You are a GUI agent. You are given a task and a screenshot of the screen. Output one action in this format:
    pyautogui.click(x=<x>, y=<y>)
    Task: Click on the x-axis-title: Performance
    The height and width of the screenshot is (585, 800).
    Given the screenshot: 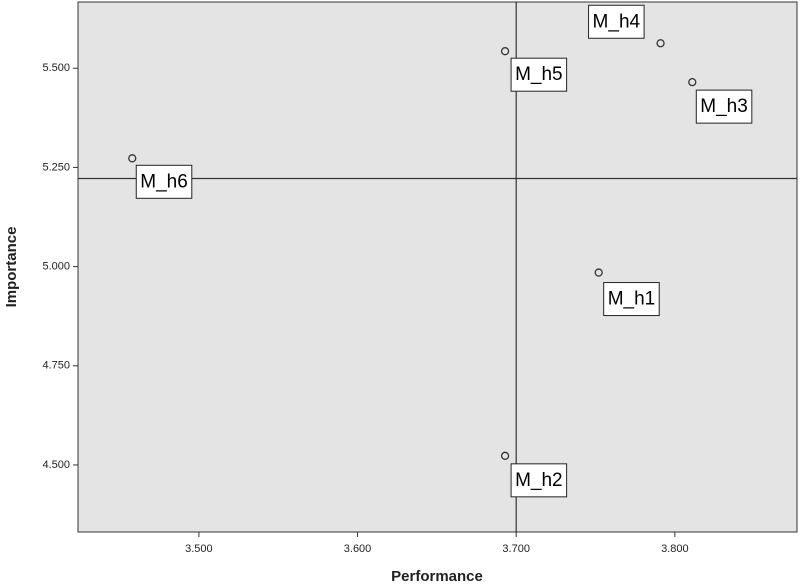 What is the action you would take?
    pyautogui.click(x=437, y=576)
    